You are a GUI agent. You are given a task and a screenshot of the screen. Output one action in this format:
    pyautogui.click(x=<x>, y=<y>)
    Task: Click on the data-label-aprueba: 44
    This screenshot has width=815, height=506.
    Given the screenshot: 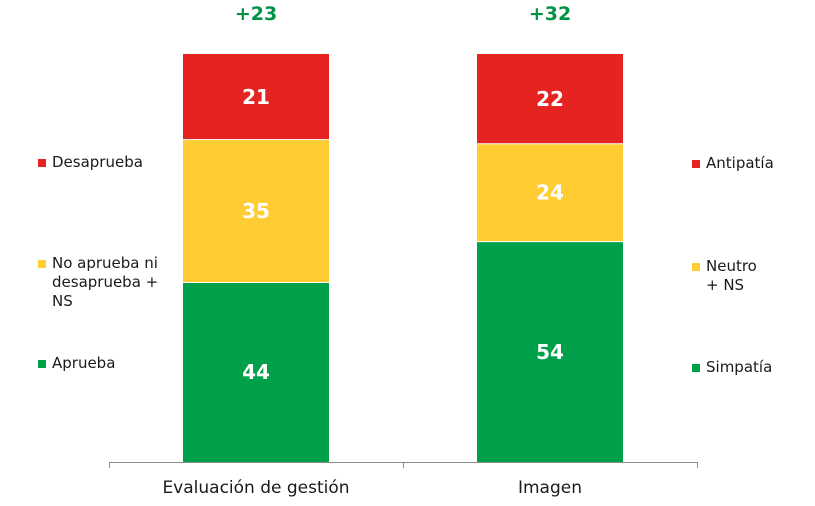 What is the action you would take?
    pyautogui.click(x=256, y=372)
    